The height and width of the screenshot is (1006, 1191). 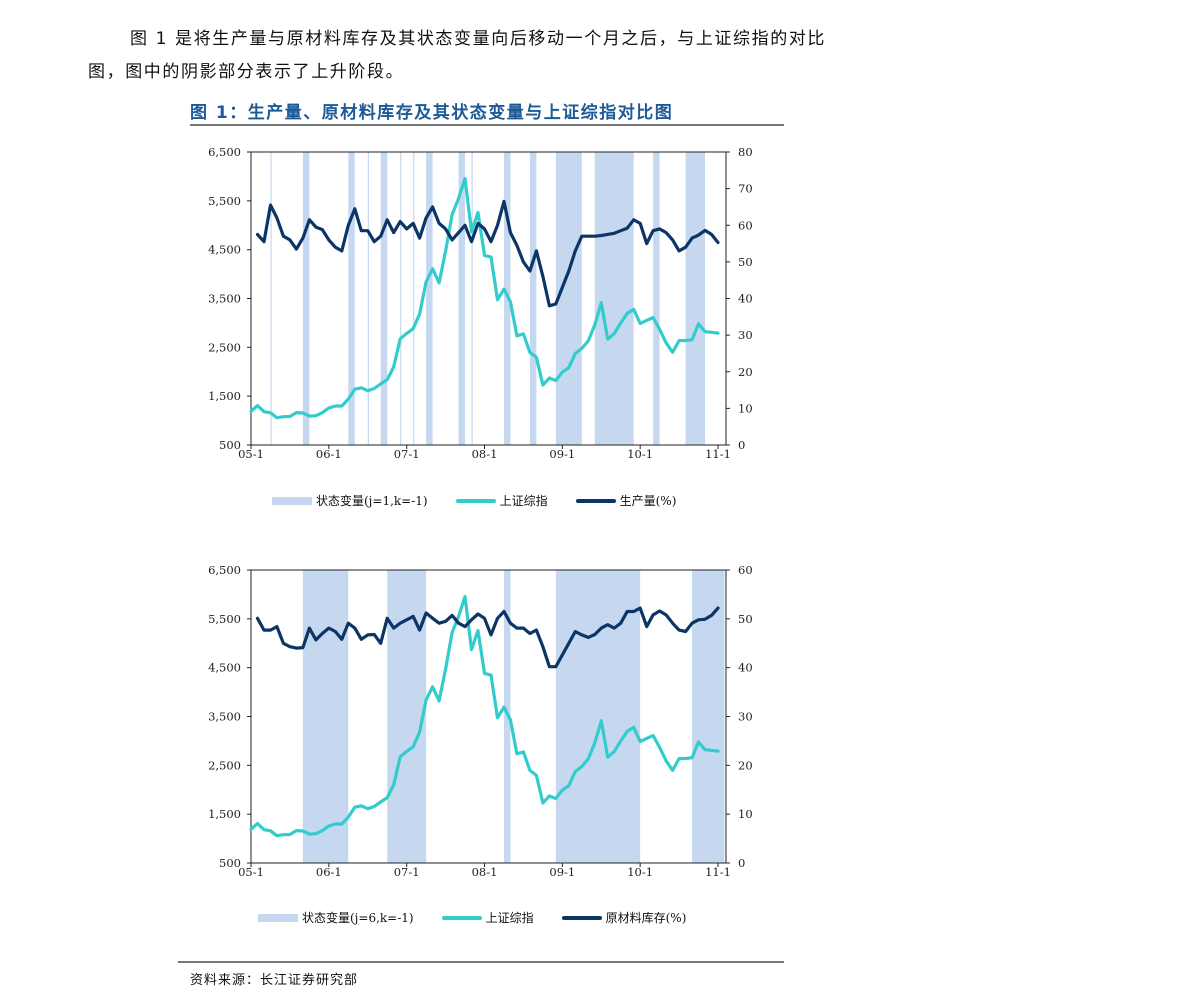 What do you see at coordinates (487, 125) in the screenshot?
I see `title-divider` at bounding box center [487, 125].